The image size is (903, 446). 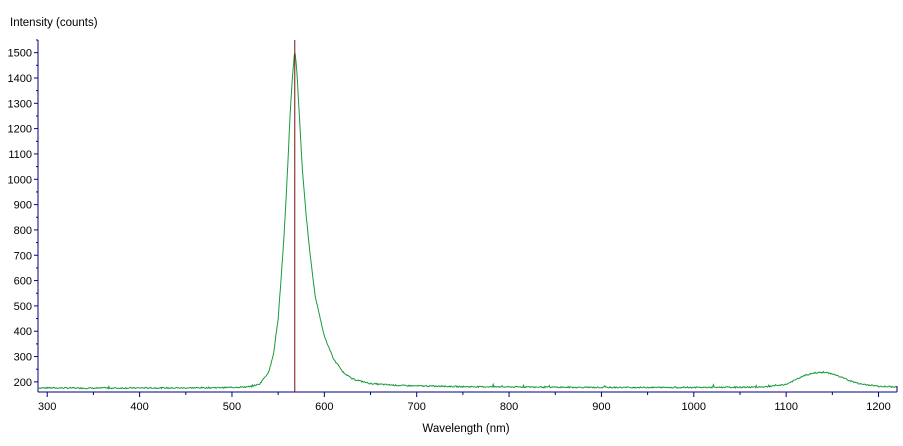 I want to click on y-tick-label: 1400, so click(x=20, y=79).